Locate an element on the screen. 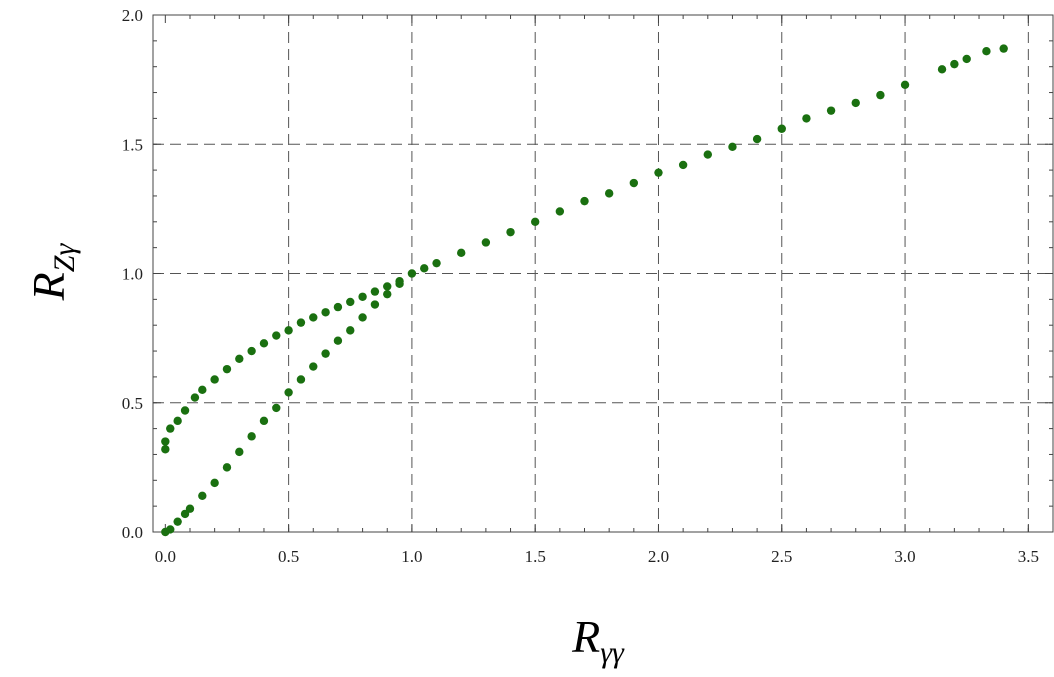  x-tick-label: 2.5 is located at coordinates (781, 556).